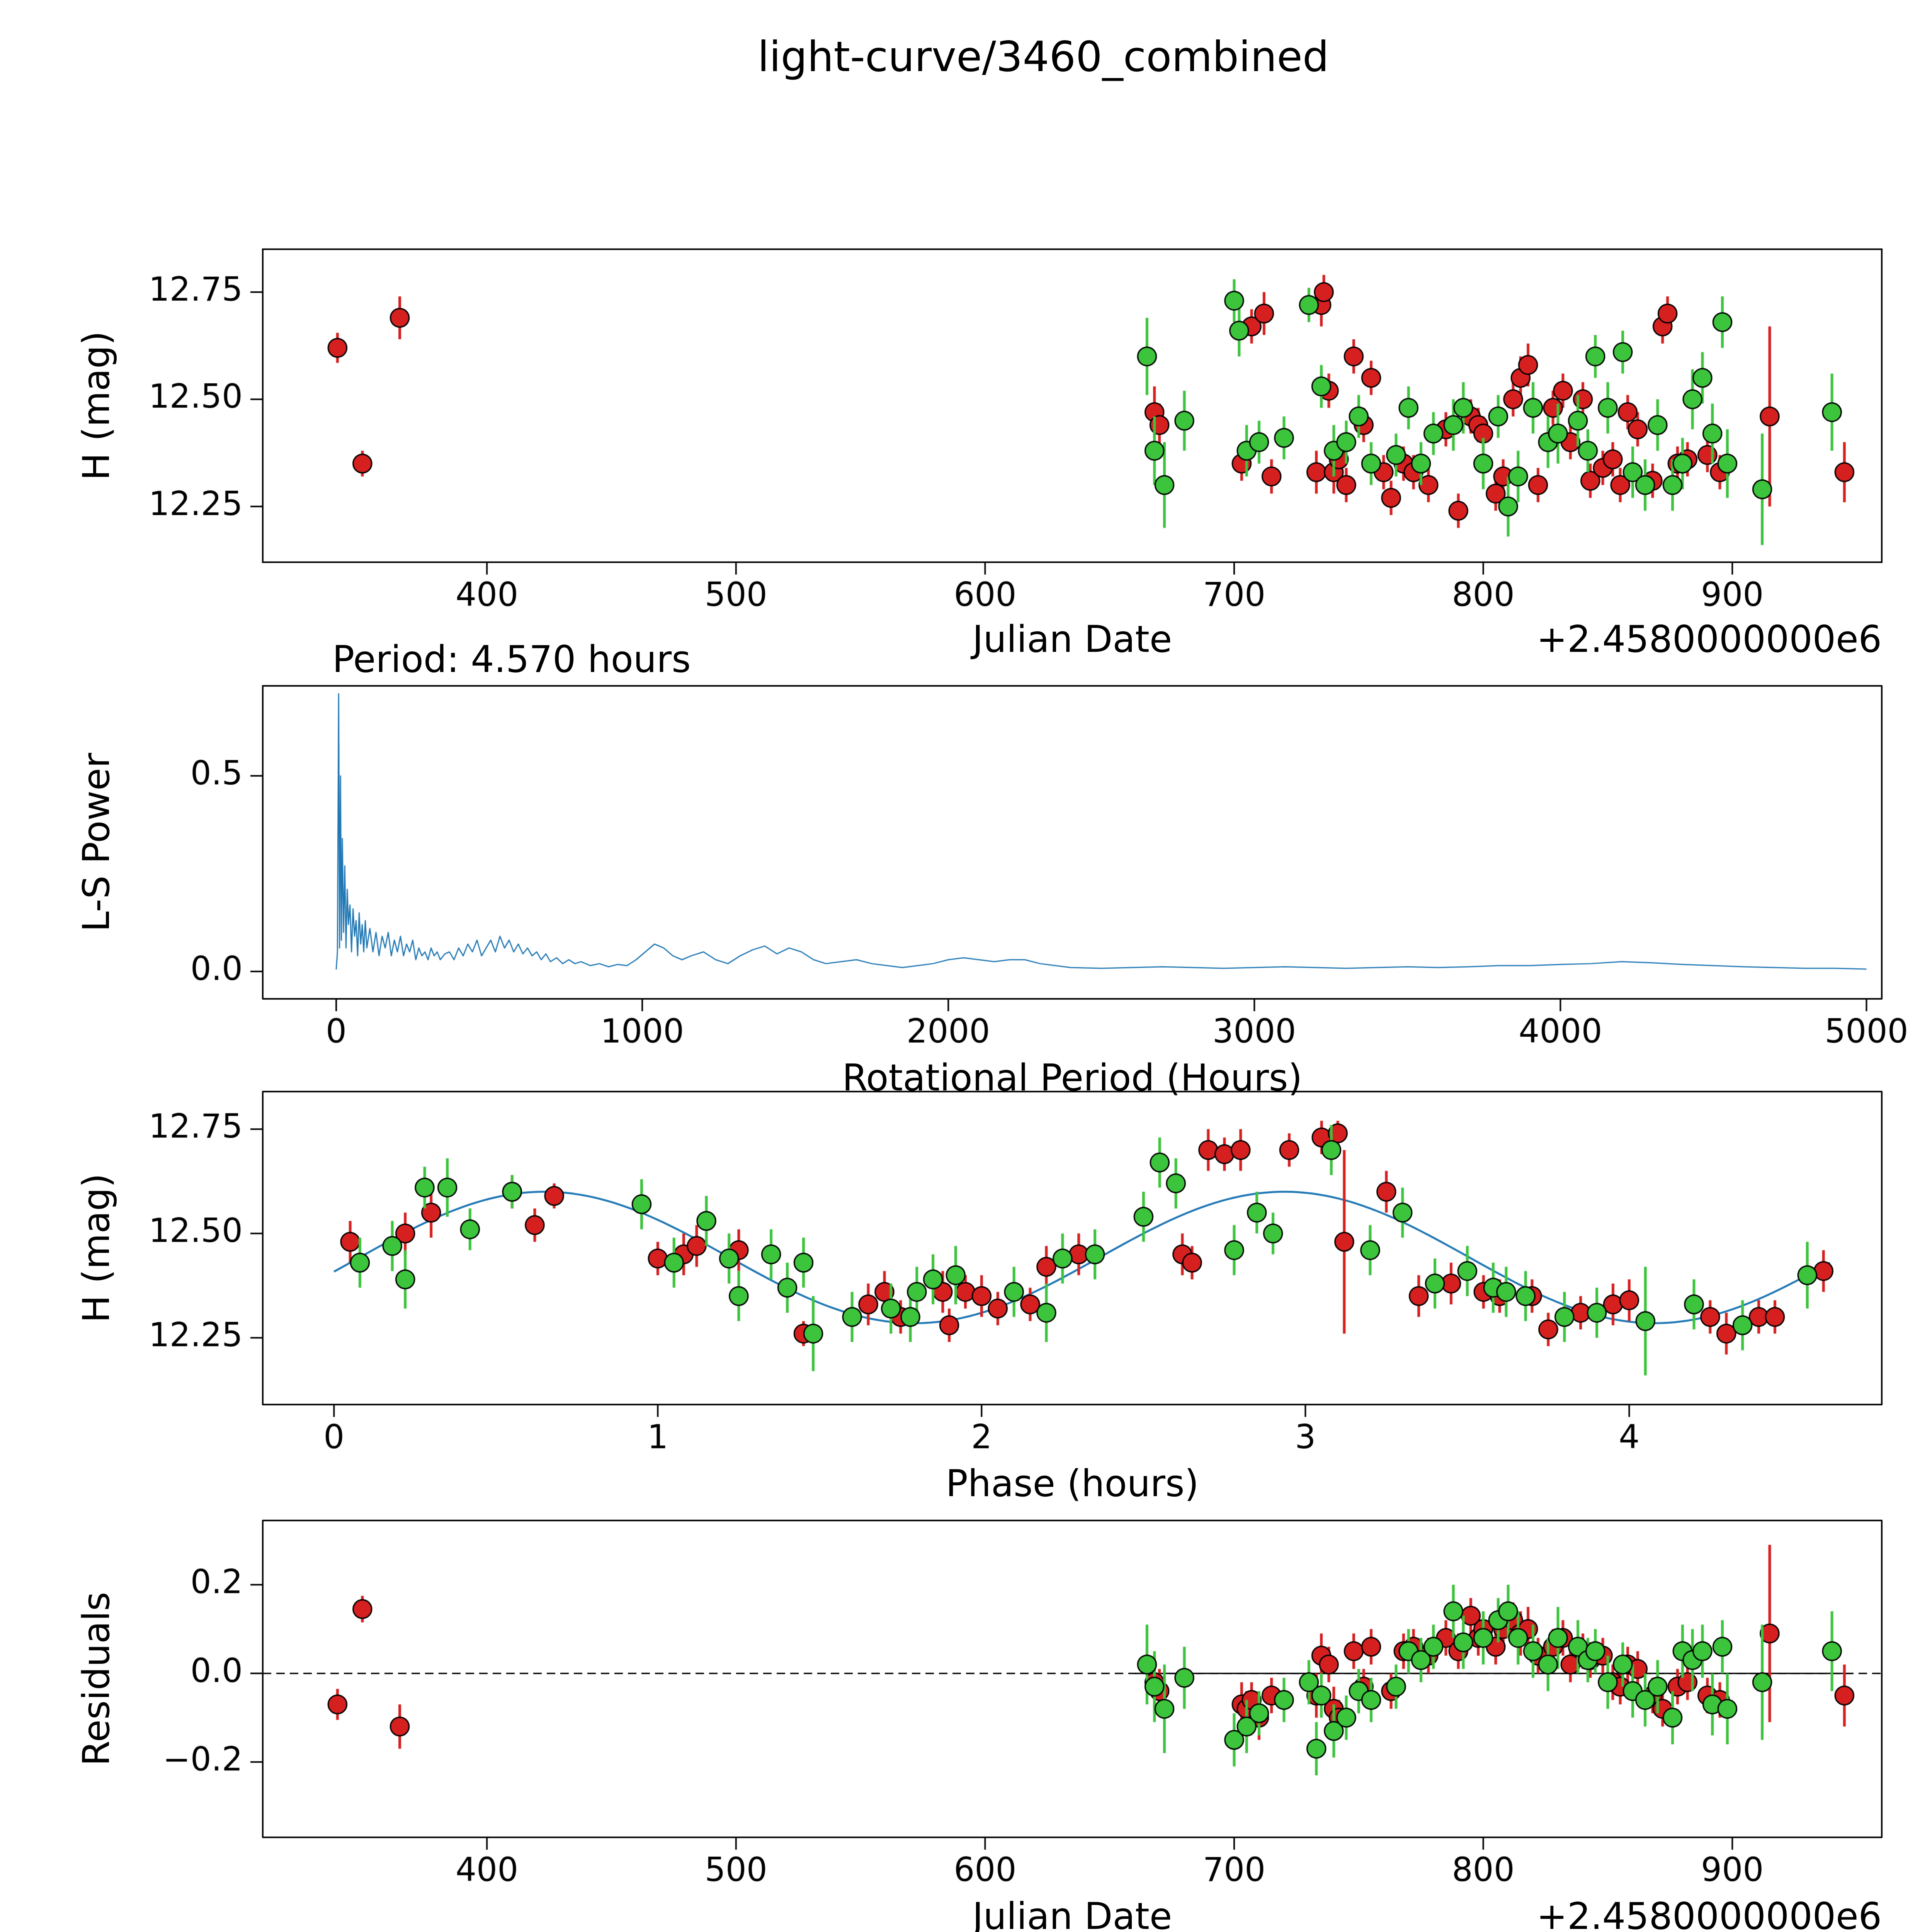 The height and width of the screenshot is (1932, 1932). What do you see at coordinates (1072, 1913) in the screenshot?
I see `panel4-x-axis-label: Julian Date` at bounding box center [1072, 1913].